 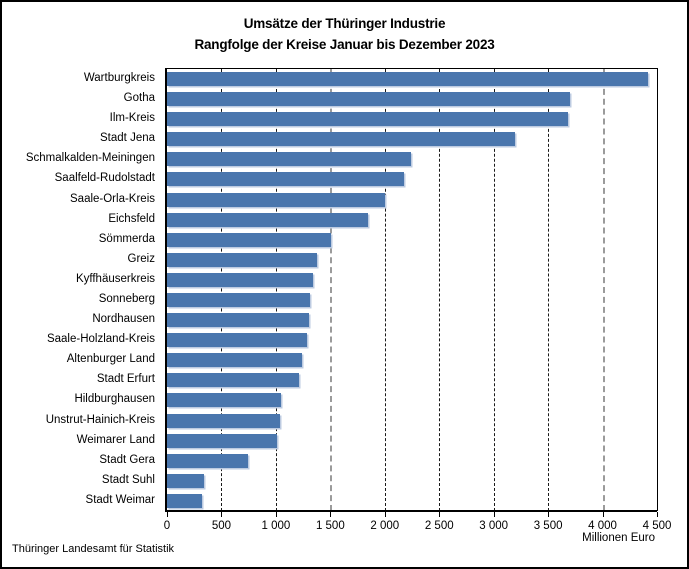 I want to click on category-label: Greiz, so click(x=141, y=258).